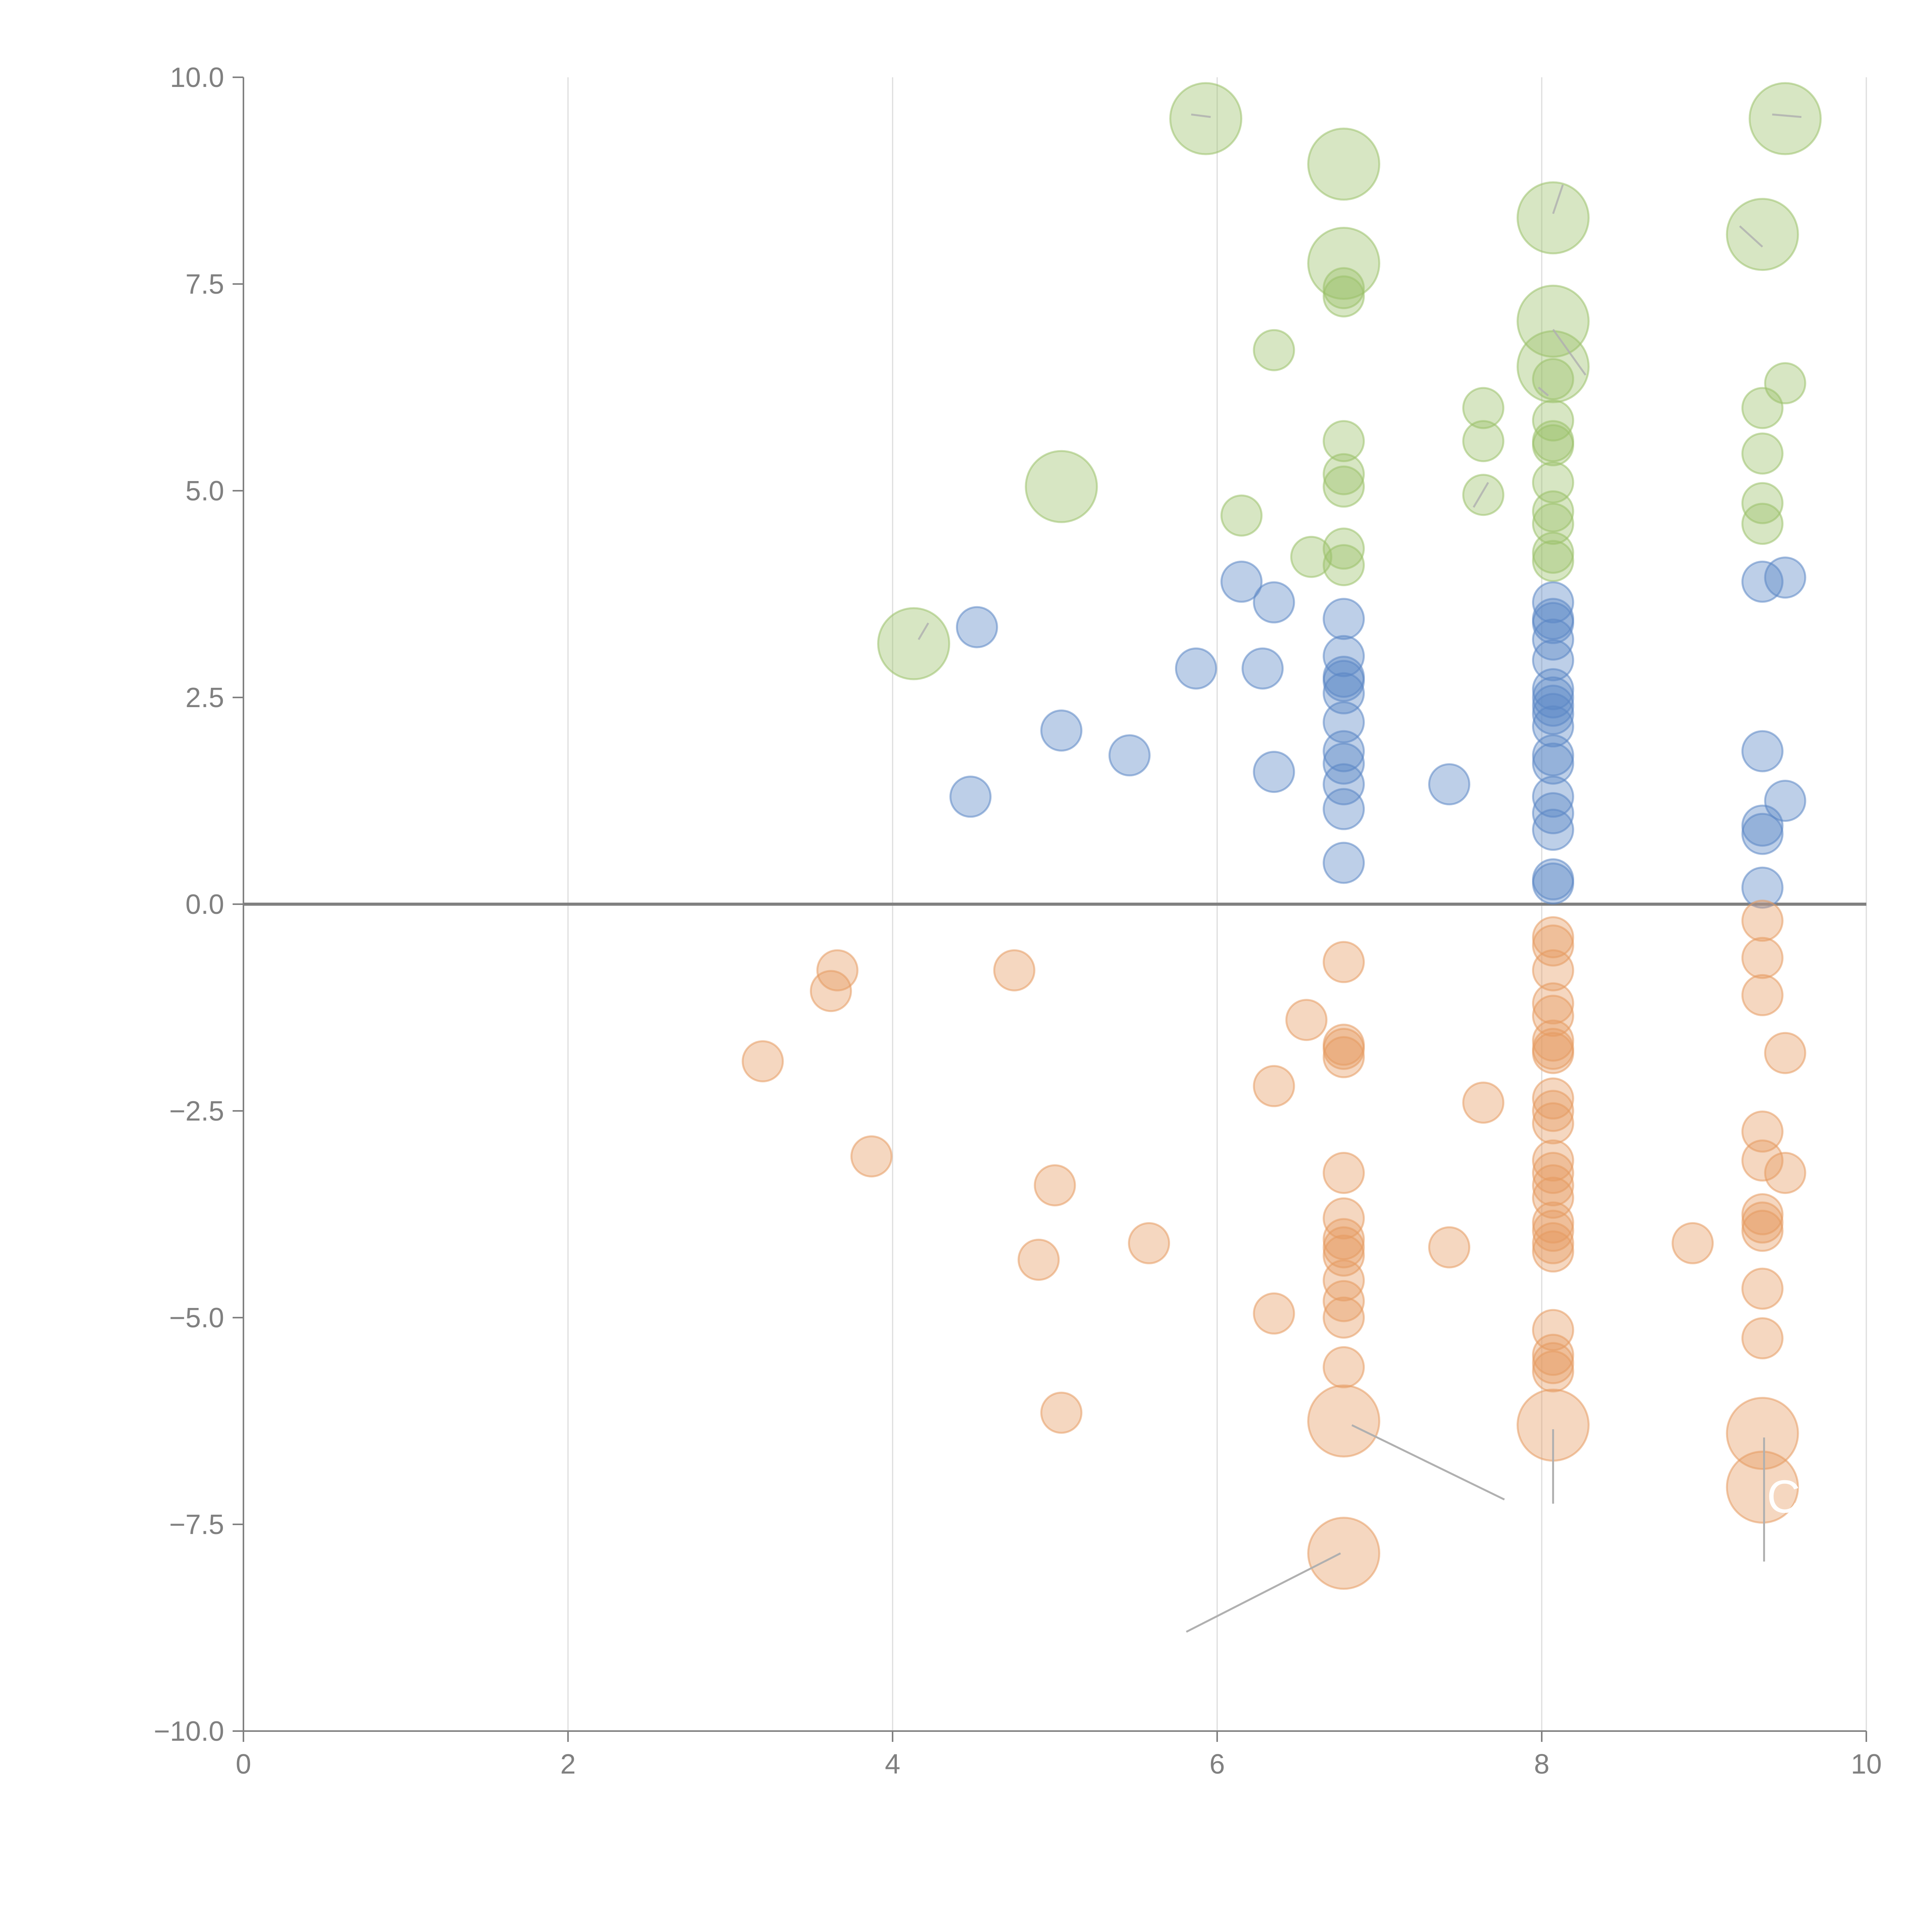 The width and height of the screenshot is (1932, 1932). What do you see at coordinates (197, 1525) in the screenshot?
I see `y-tick-label: −7.5` at bounding box center [197, 1525].